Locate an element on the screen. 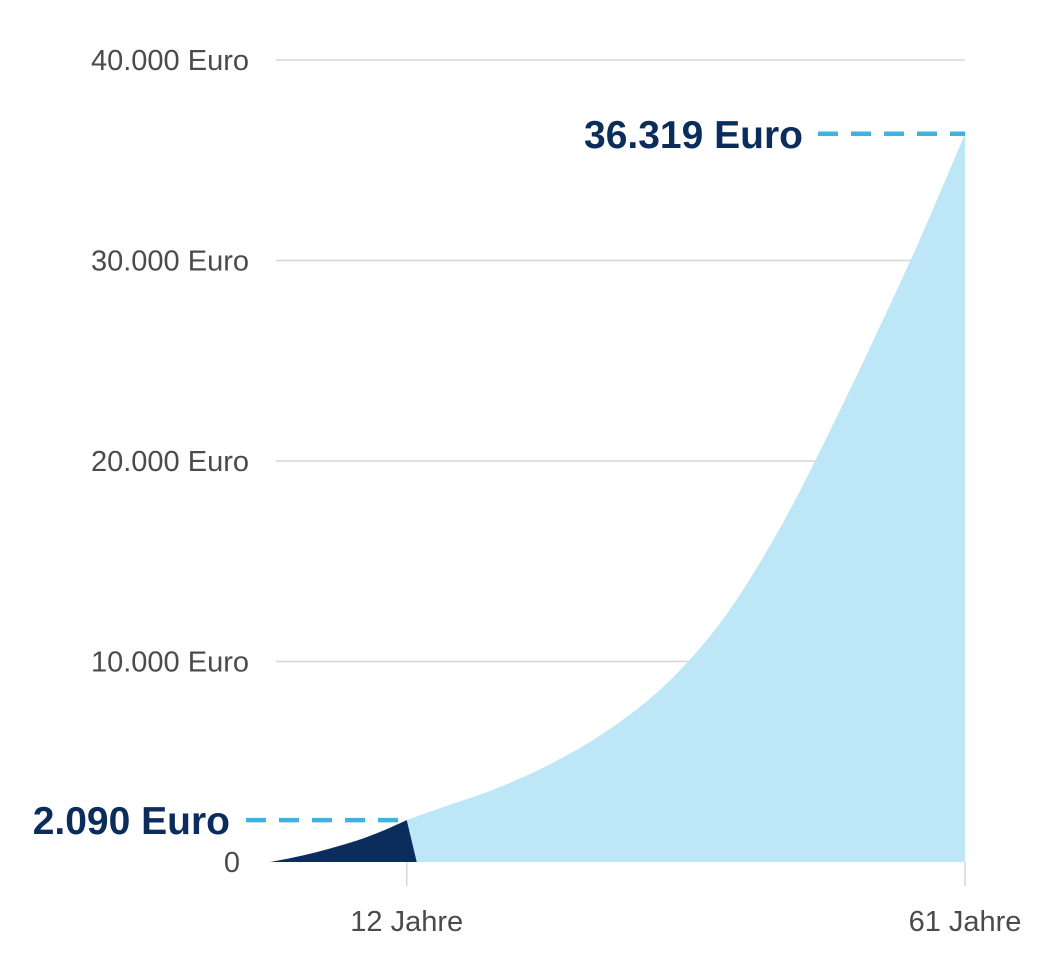 This screenshot has height=974, width=1050. x-axis-tick-labels: 12 Jahre 61 Jahre is located at coordinates (685, 922).